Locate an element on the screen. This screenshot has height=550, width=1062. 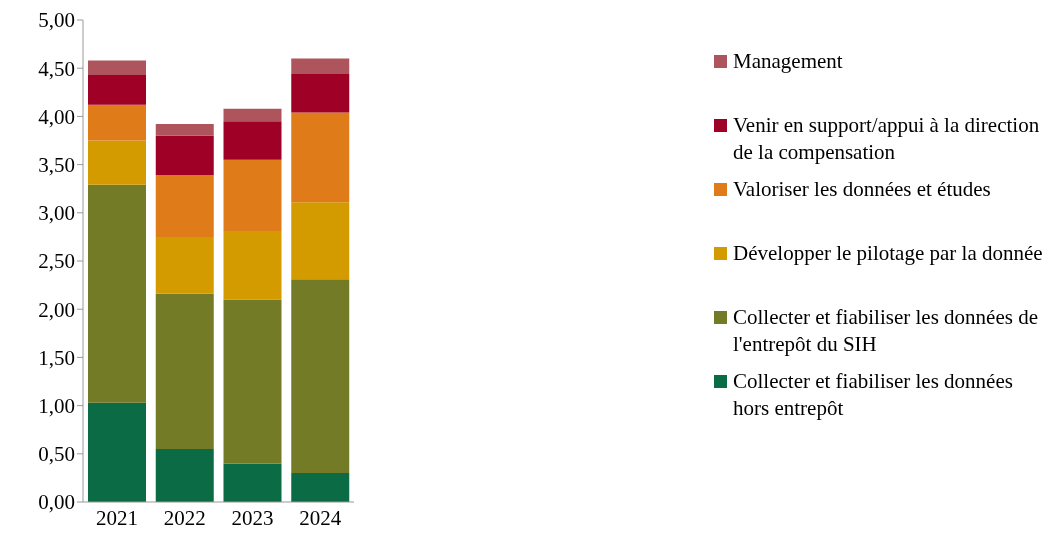
x-tick-label: 2024 is located at coordinates (320, 517).